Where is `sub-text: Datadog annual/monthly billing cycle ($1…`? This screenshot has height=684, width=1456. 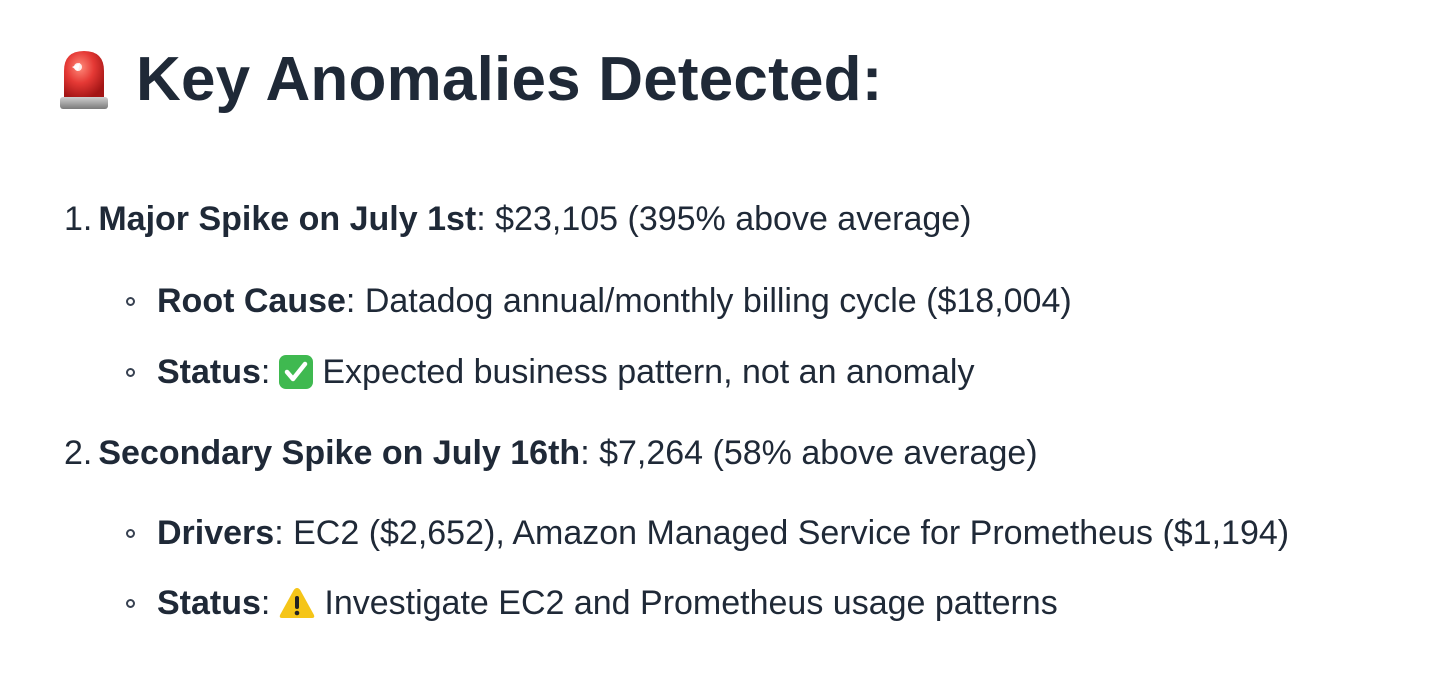 sub-text: Datadog annual/monthly billing cycle ($1… is located at coordinates (713, 301).